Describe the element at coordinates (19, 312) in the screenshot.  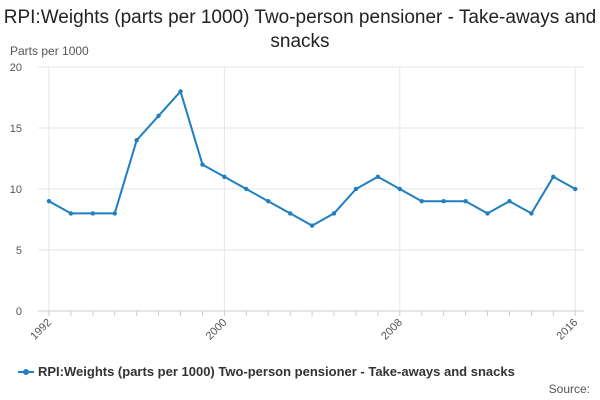
I see `y-tick-label: 0` at that location.